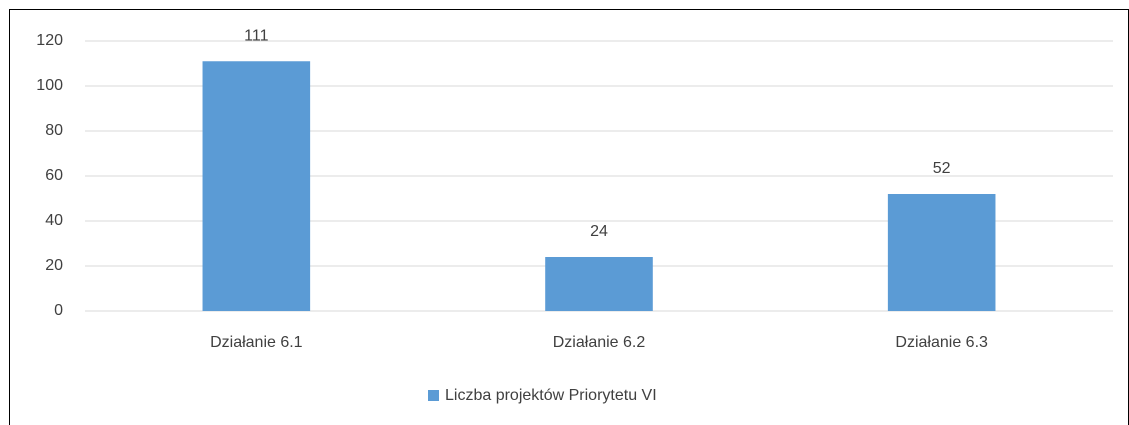 The height and width of the screenshot is (425, 1129). Describe the element at coordinates (551, 395) in the screenshot. I see `legend-label: Liczba projektów Priorytetu VI` at that location.